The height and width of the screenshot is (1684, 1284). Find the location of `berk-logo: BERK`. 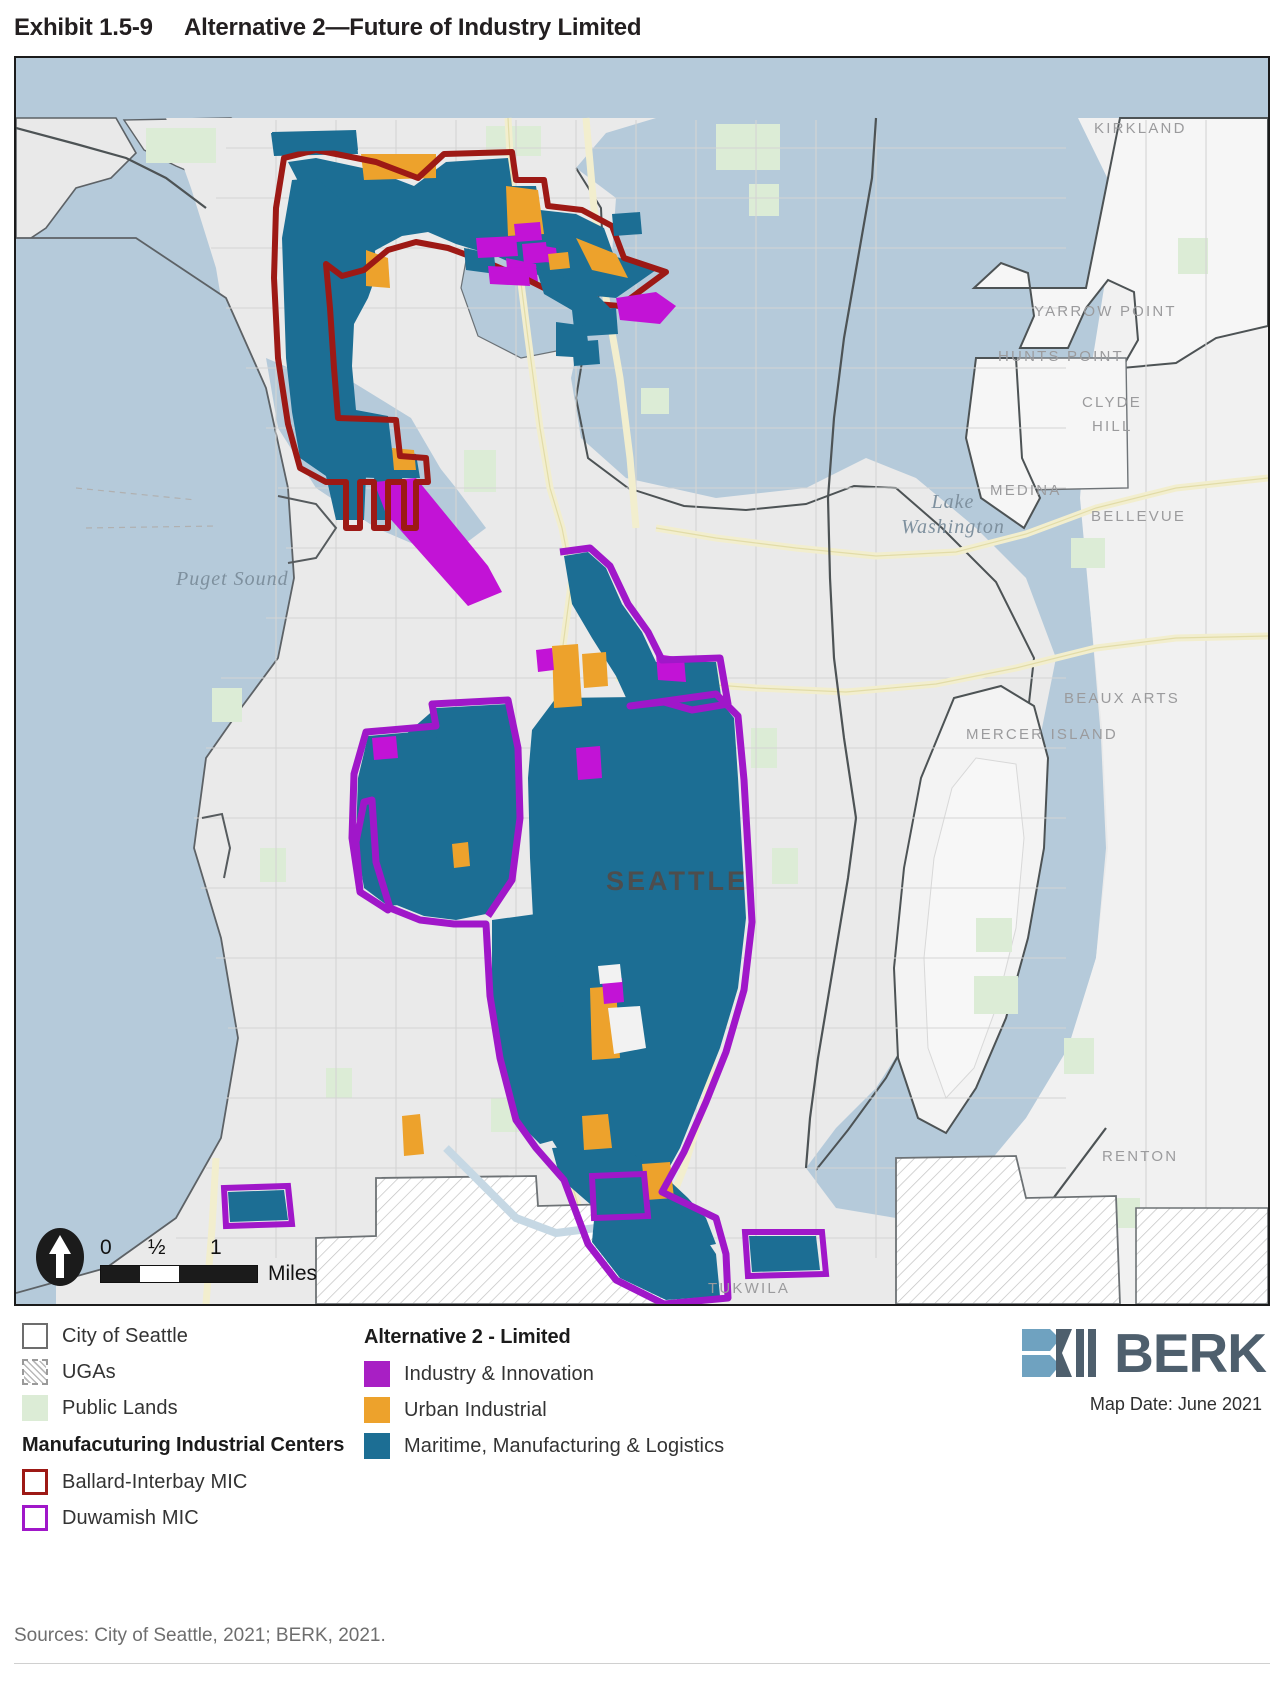

berk-logo: BERK is located at coordinates (1116, 1353).